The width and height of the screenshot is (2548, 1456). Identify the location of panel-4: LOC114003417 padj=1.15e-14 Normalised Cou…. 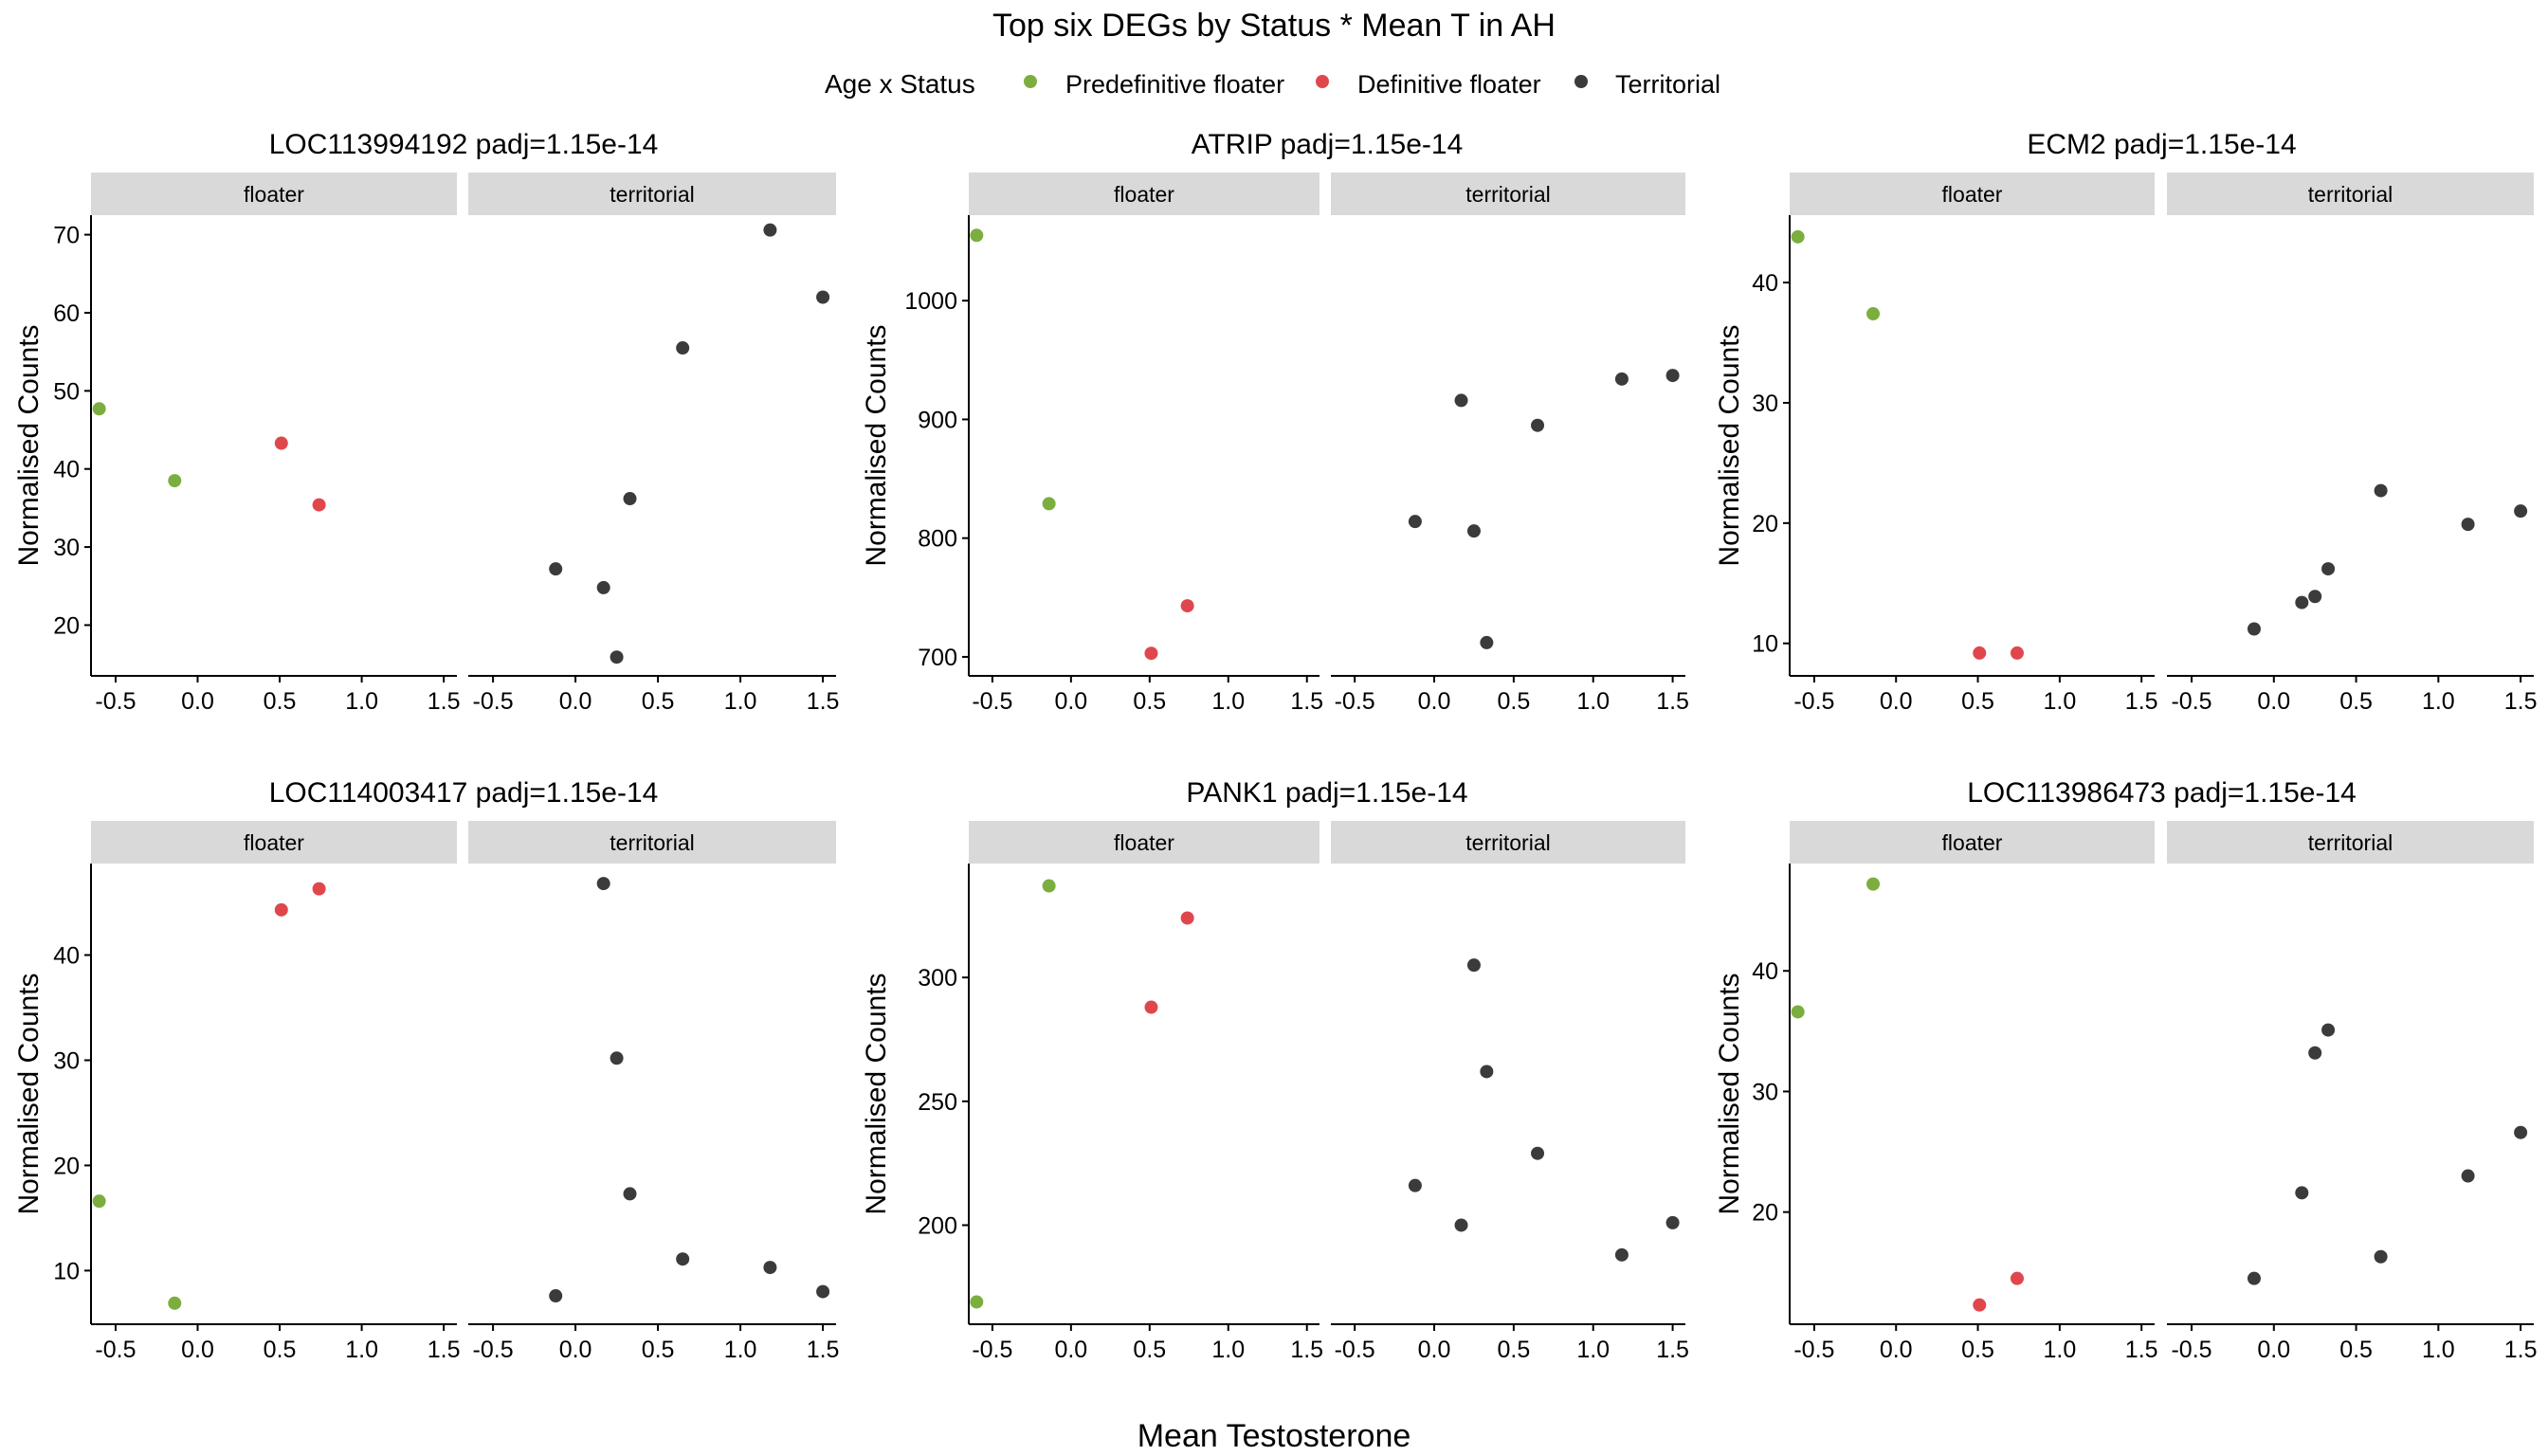
(426, 1070).